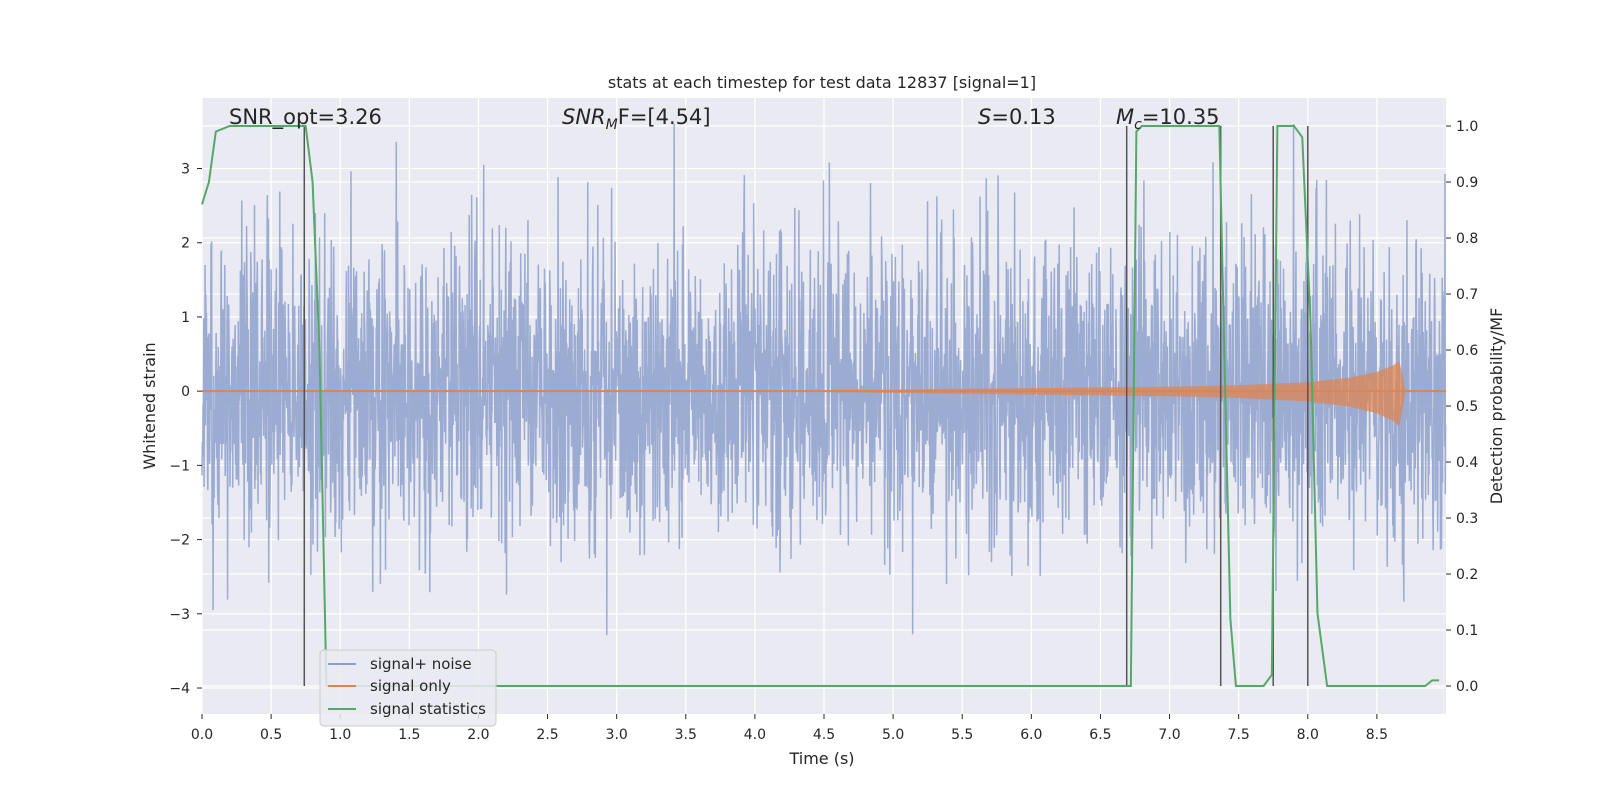 This screenshot has height=800, width=1600. Describe the element at coordinates (185, 392) in the screenshot. I see `y-tick-label: 0` at that location.